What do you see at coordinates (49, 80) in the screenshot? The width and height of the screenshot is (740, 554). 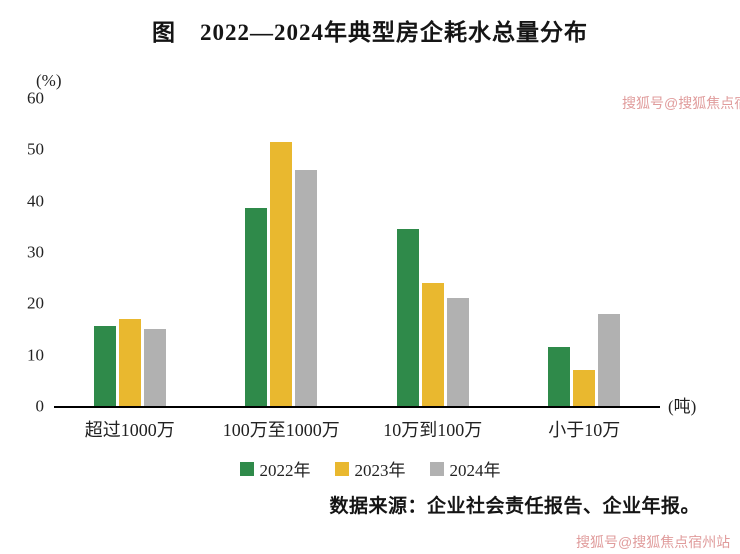 I see `y-axis-unit-label: (%)` at bounding box center [49, 80].